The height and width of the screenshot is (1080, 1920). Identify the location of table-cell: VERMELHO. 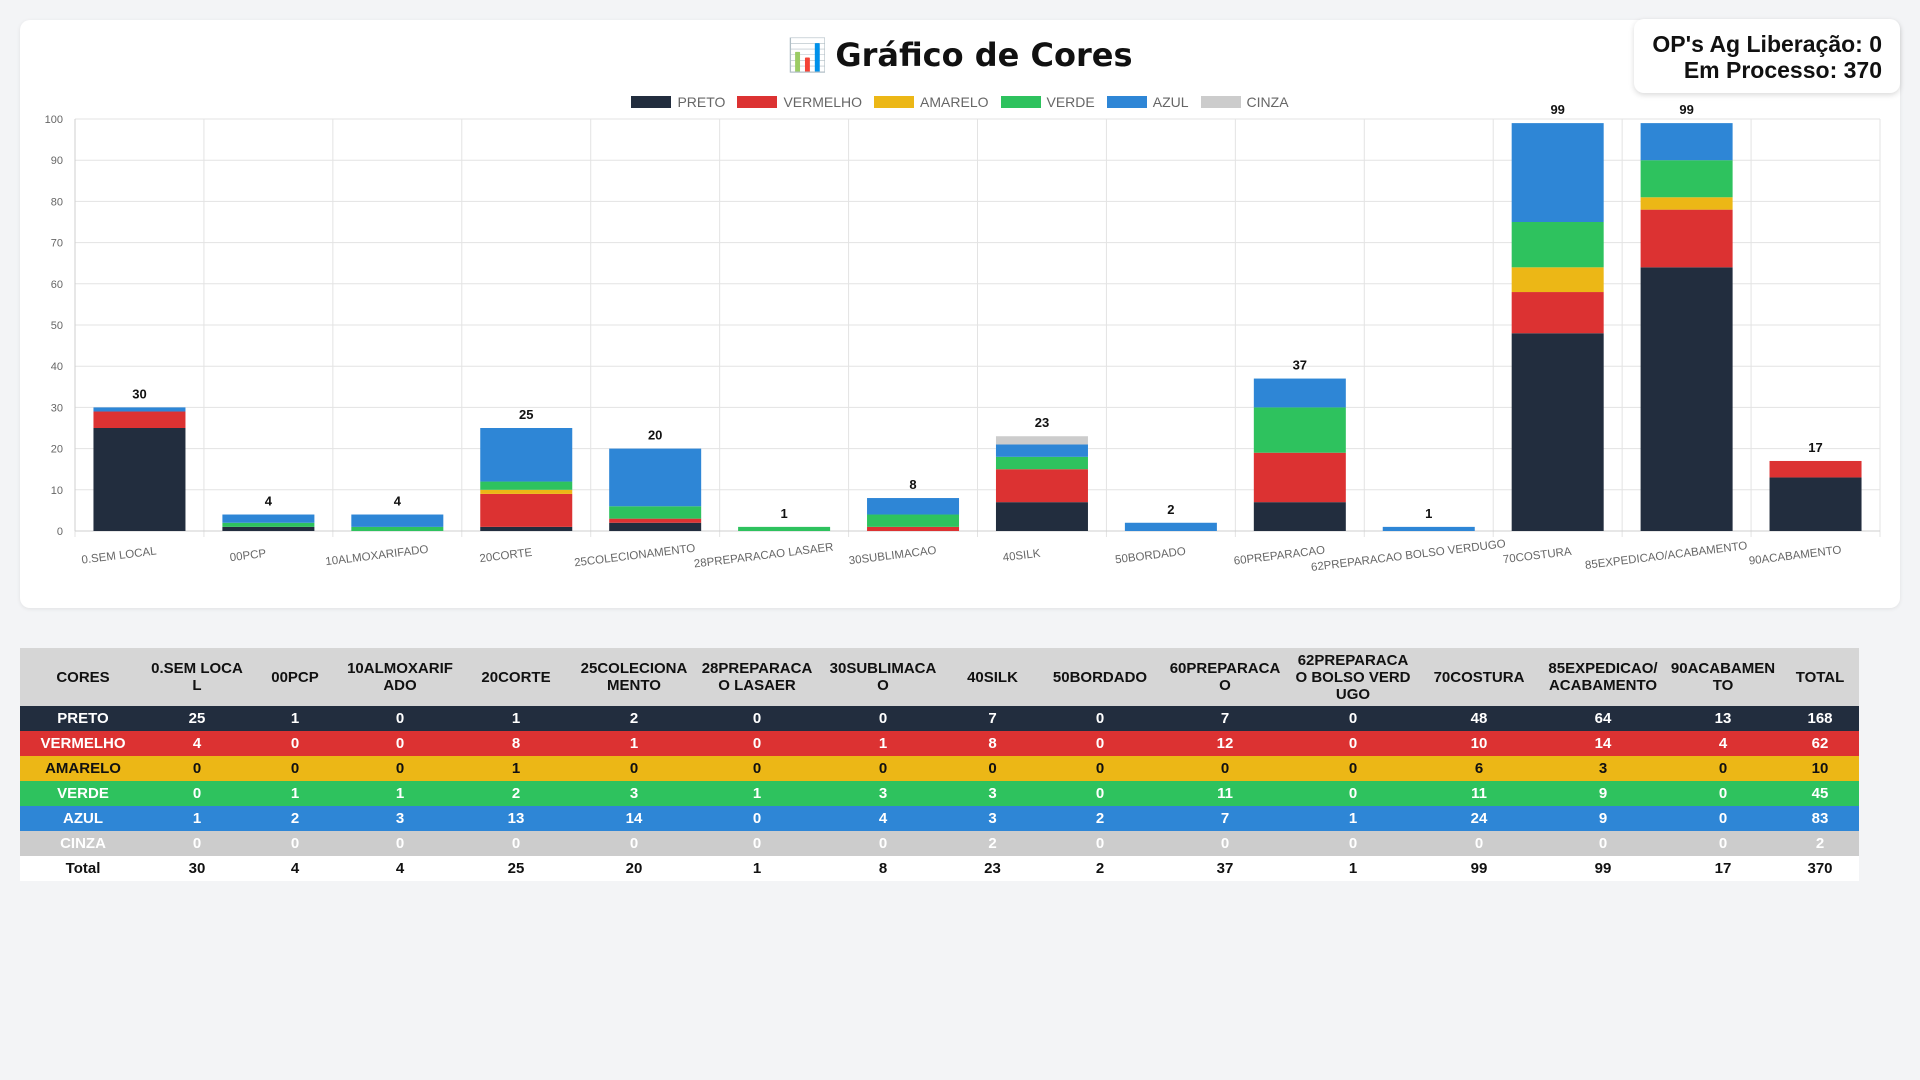
(83, 743).